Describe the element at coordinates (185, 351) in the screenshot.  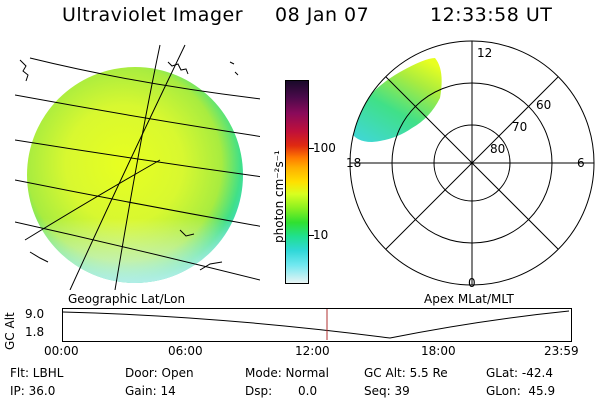
I see `time-tick-0600: 06:00` at that location.